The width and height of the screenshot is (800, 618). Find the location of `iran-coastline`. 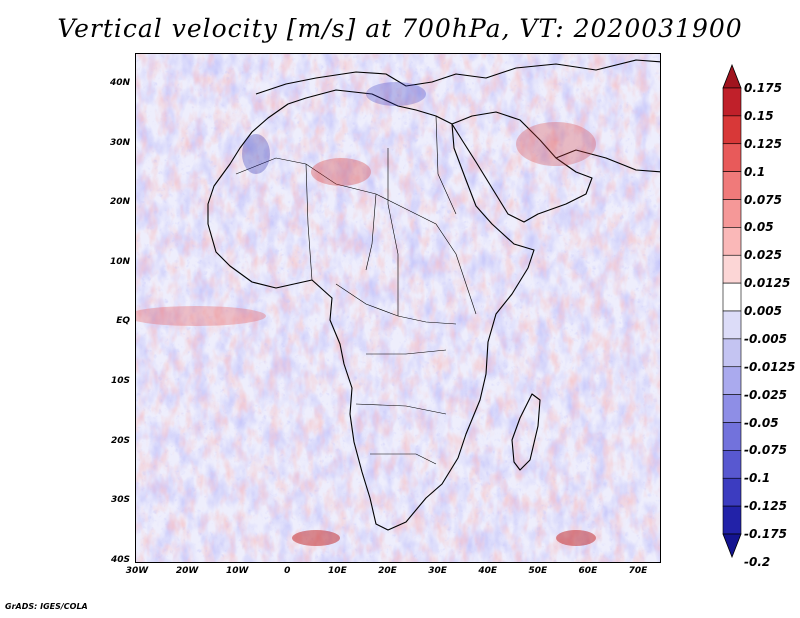

iran-coastline is located at coordinates (607, 161).